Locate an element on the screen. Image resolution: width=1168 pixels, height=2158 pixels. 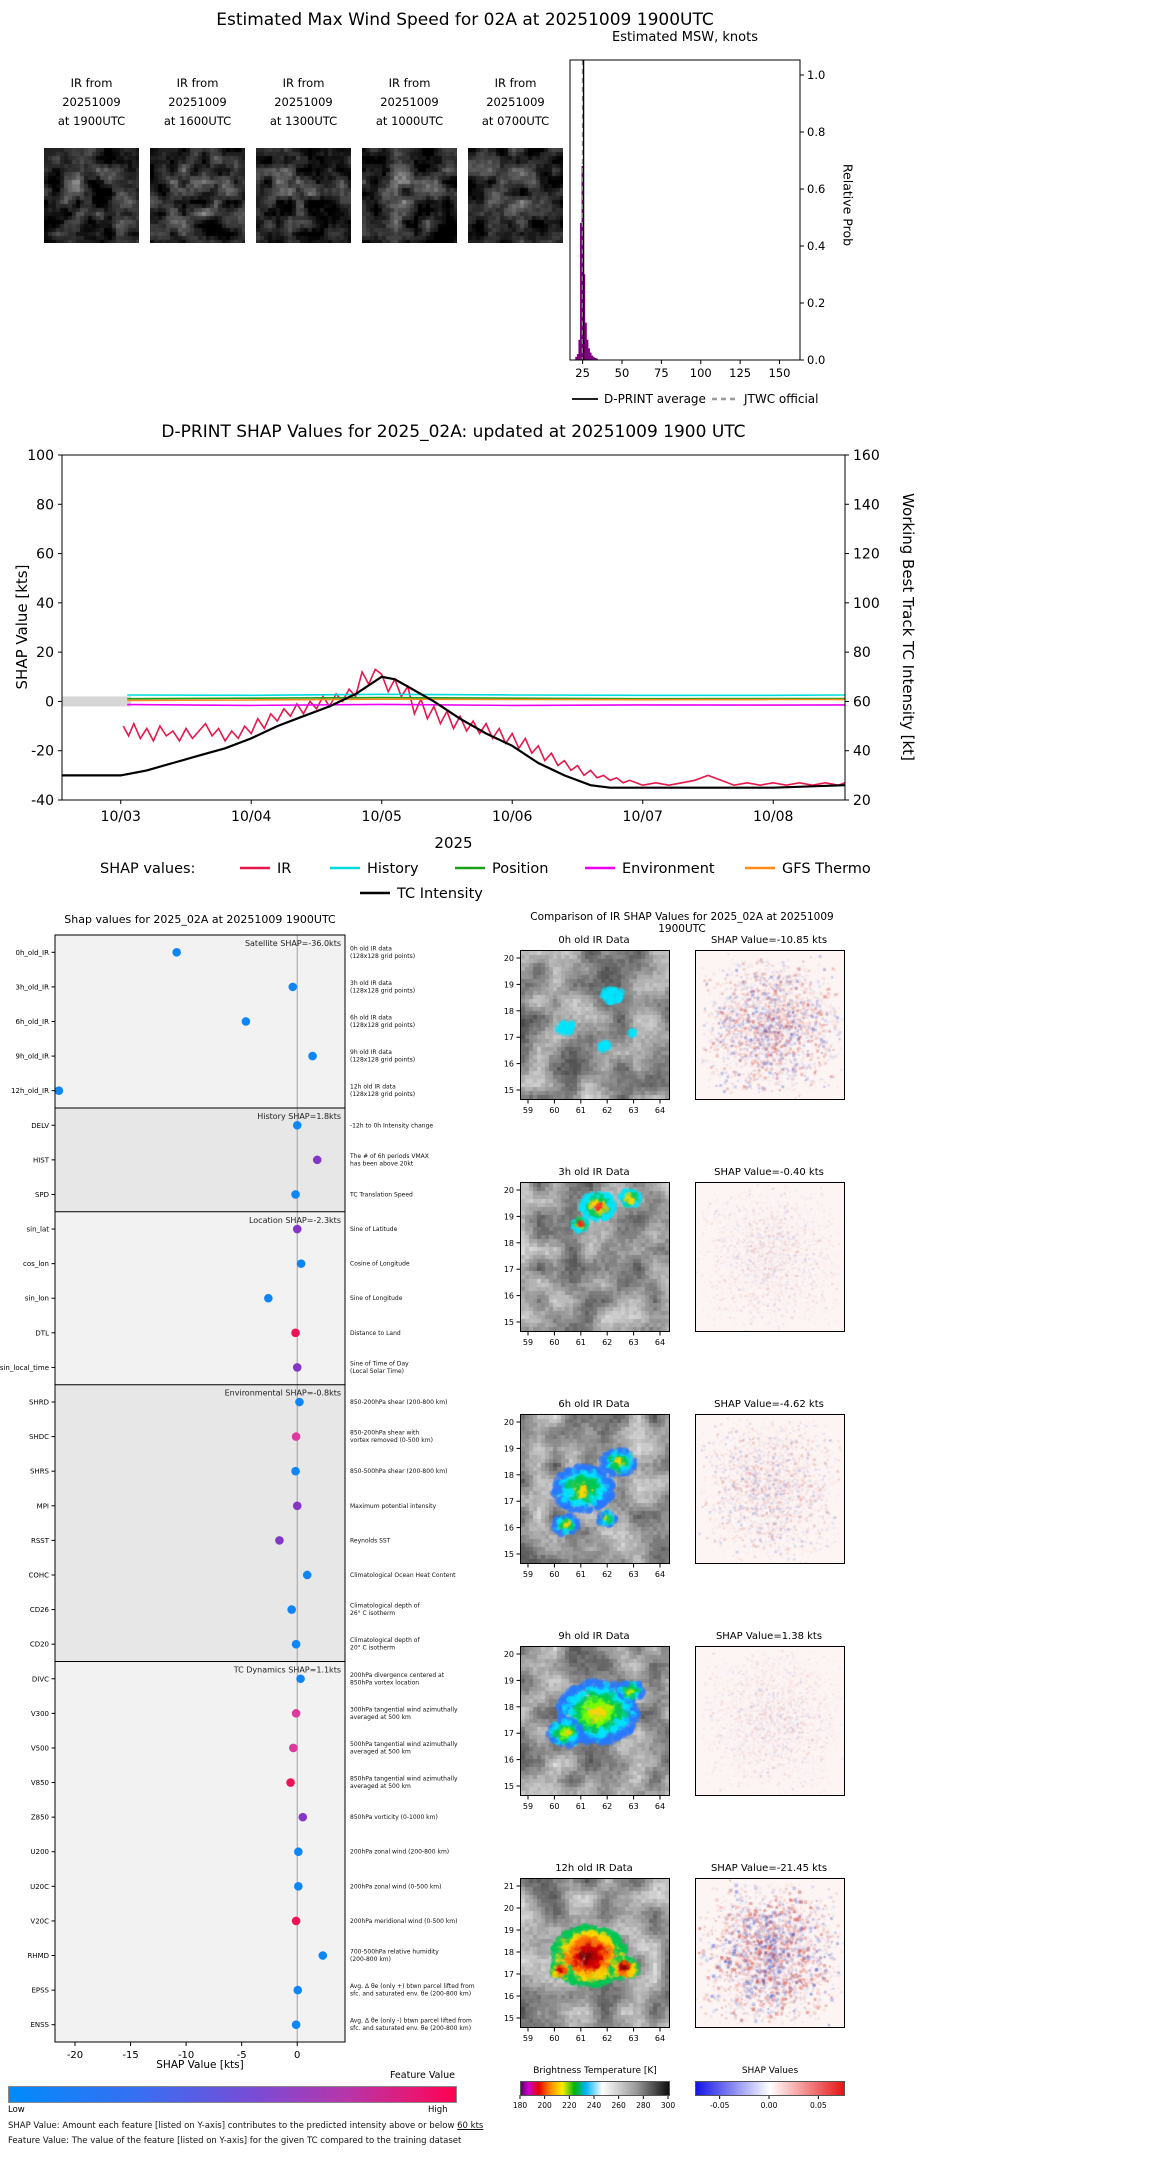
shap-dot-V300 is located at coordinates (296, 1713).